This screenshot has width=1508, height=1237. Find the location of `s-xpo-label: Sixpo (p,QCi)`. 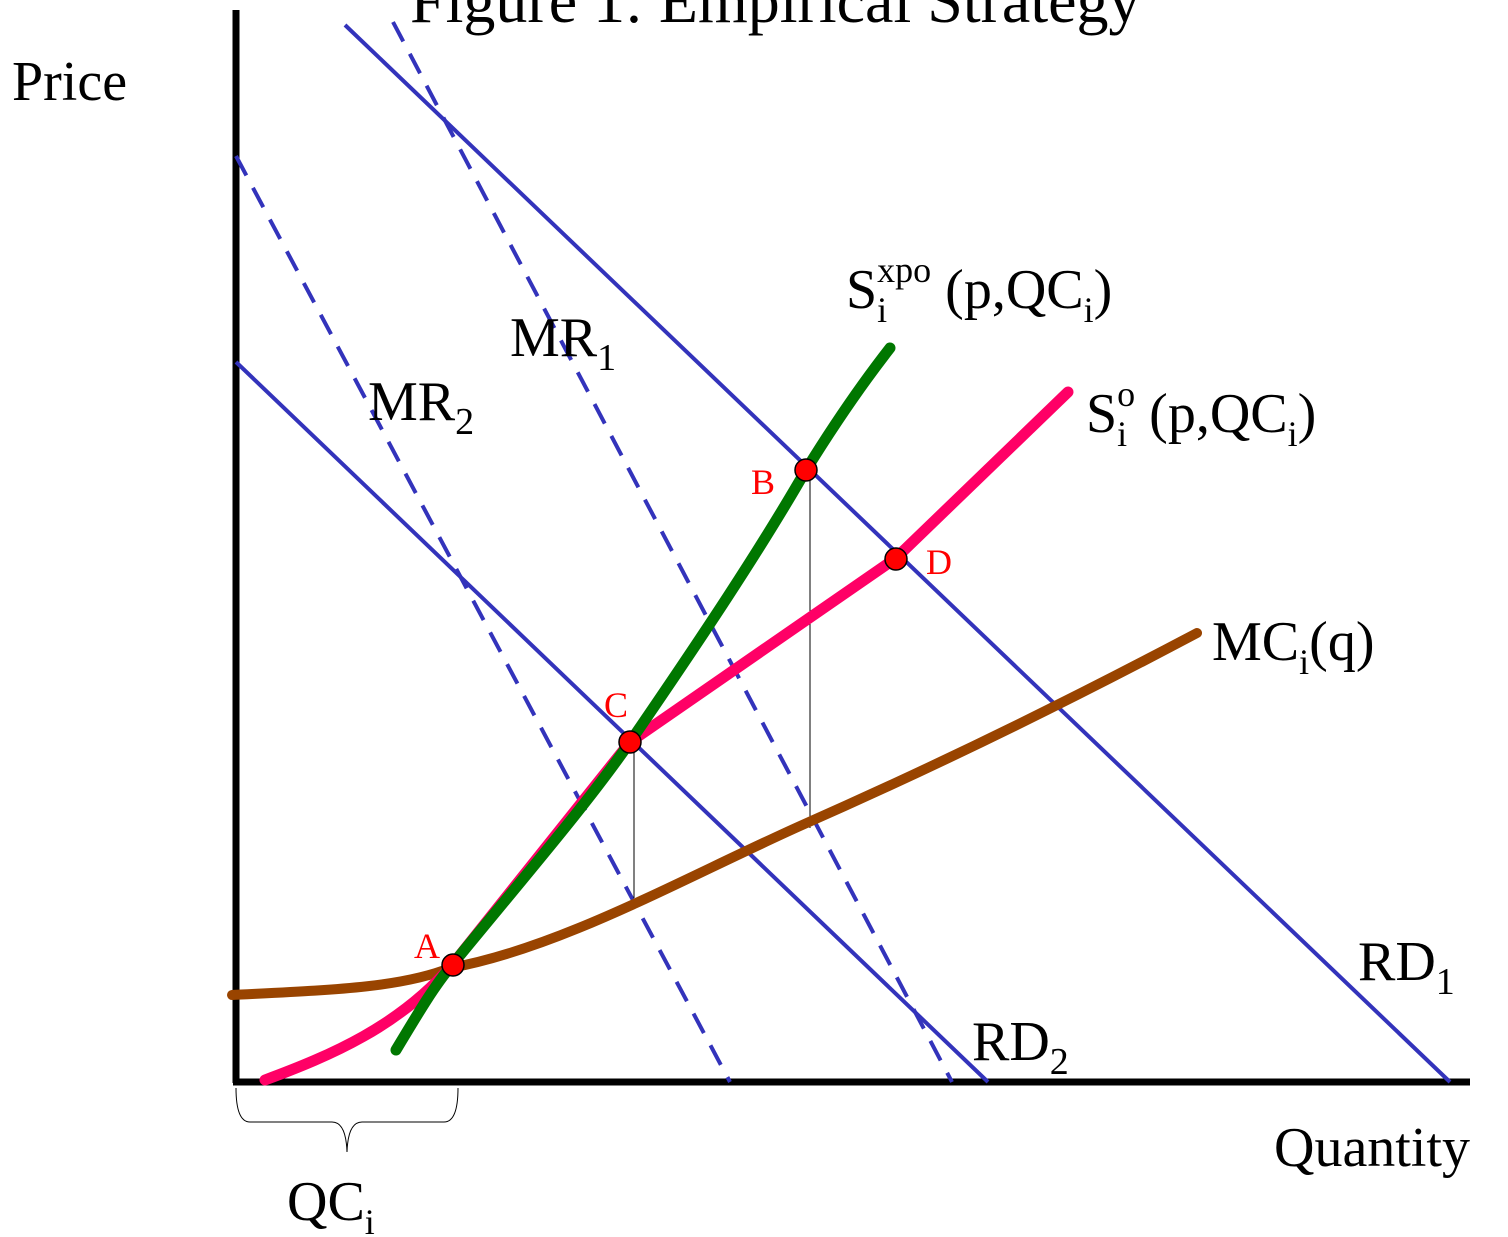

s-xpo-label: Sixpo (p,QCi) is located at coordinates (979, 290).